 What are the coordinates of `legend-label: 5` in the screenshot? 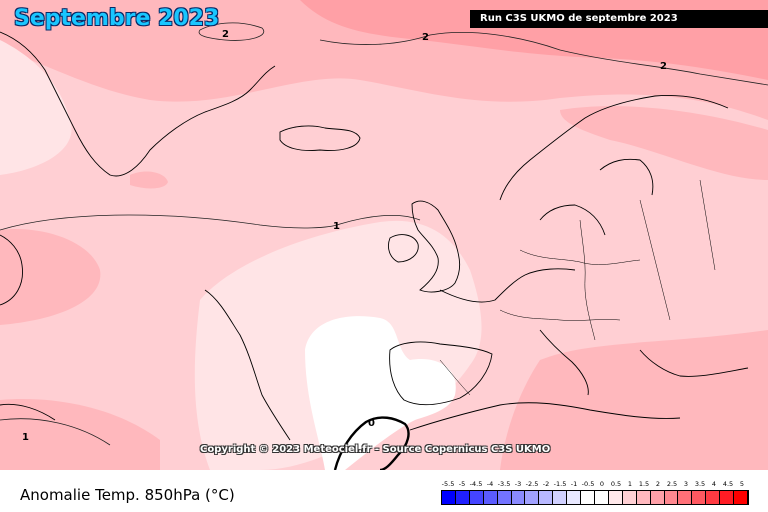 It's located at (742, 484).